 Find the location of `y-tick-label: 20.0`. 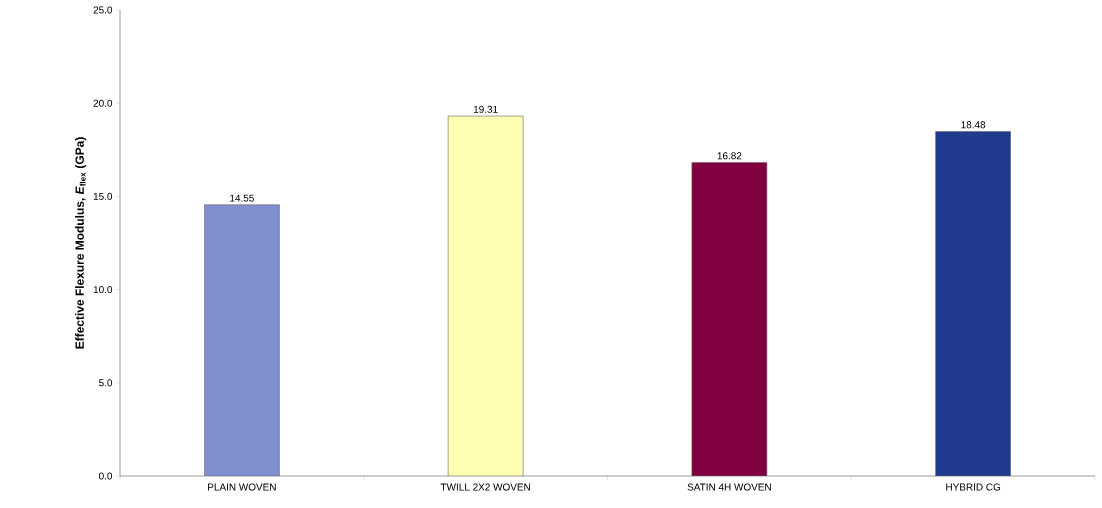

y-tick-label: 20.0 is located at coordinates (103, 103).